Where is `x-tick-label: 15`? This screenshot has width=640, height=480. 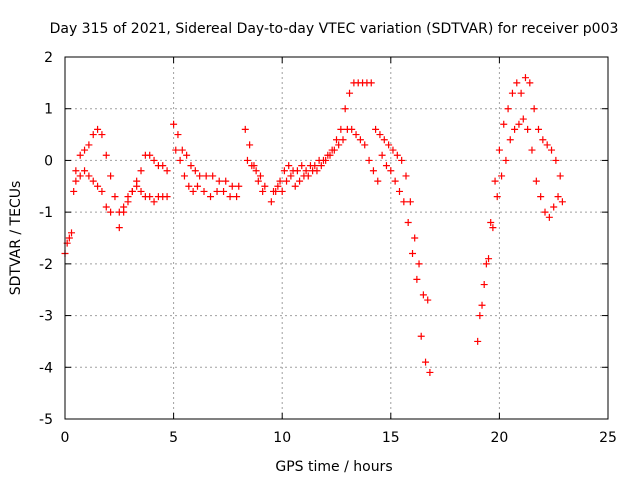 x-tick-label: 15 is located at coordinates (391, 438).